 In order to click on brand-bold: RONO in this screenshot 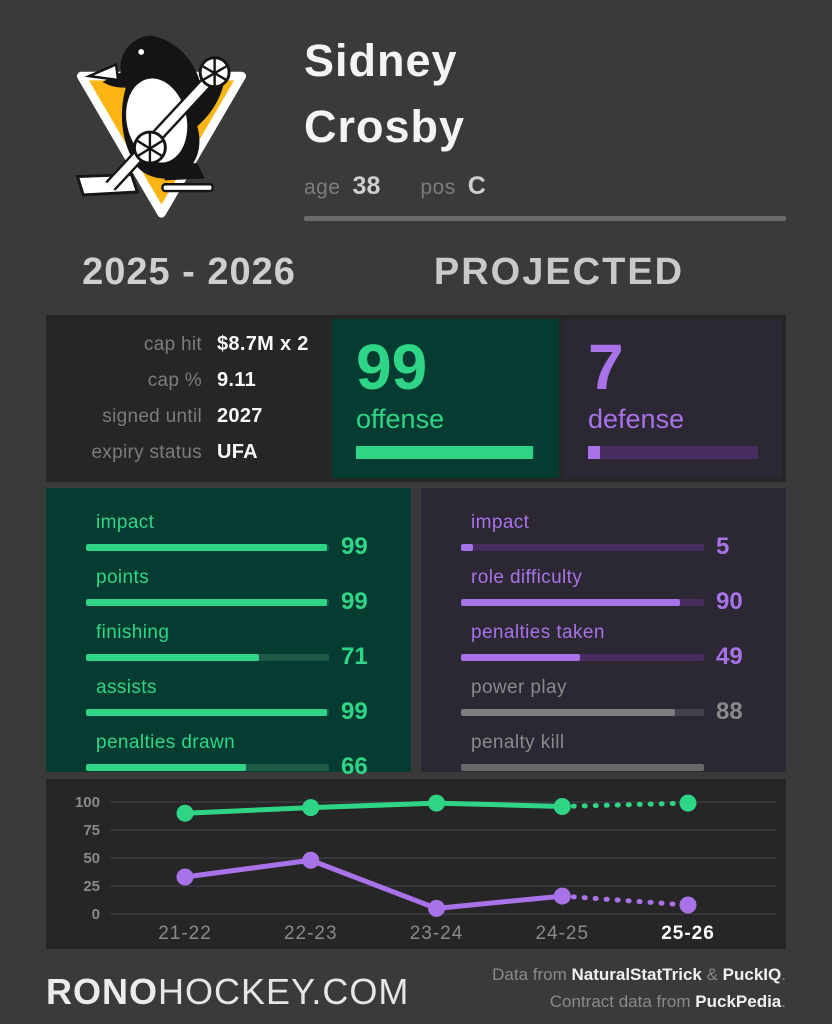, I will do `click(102, 991)`.